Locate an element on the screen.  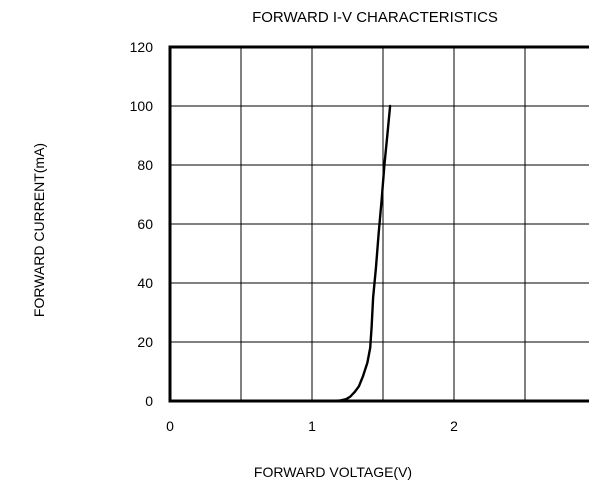
y-tick-labels: 0 20 40 60 80 100 120 is located at coordinates (142, 224).